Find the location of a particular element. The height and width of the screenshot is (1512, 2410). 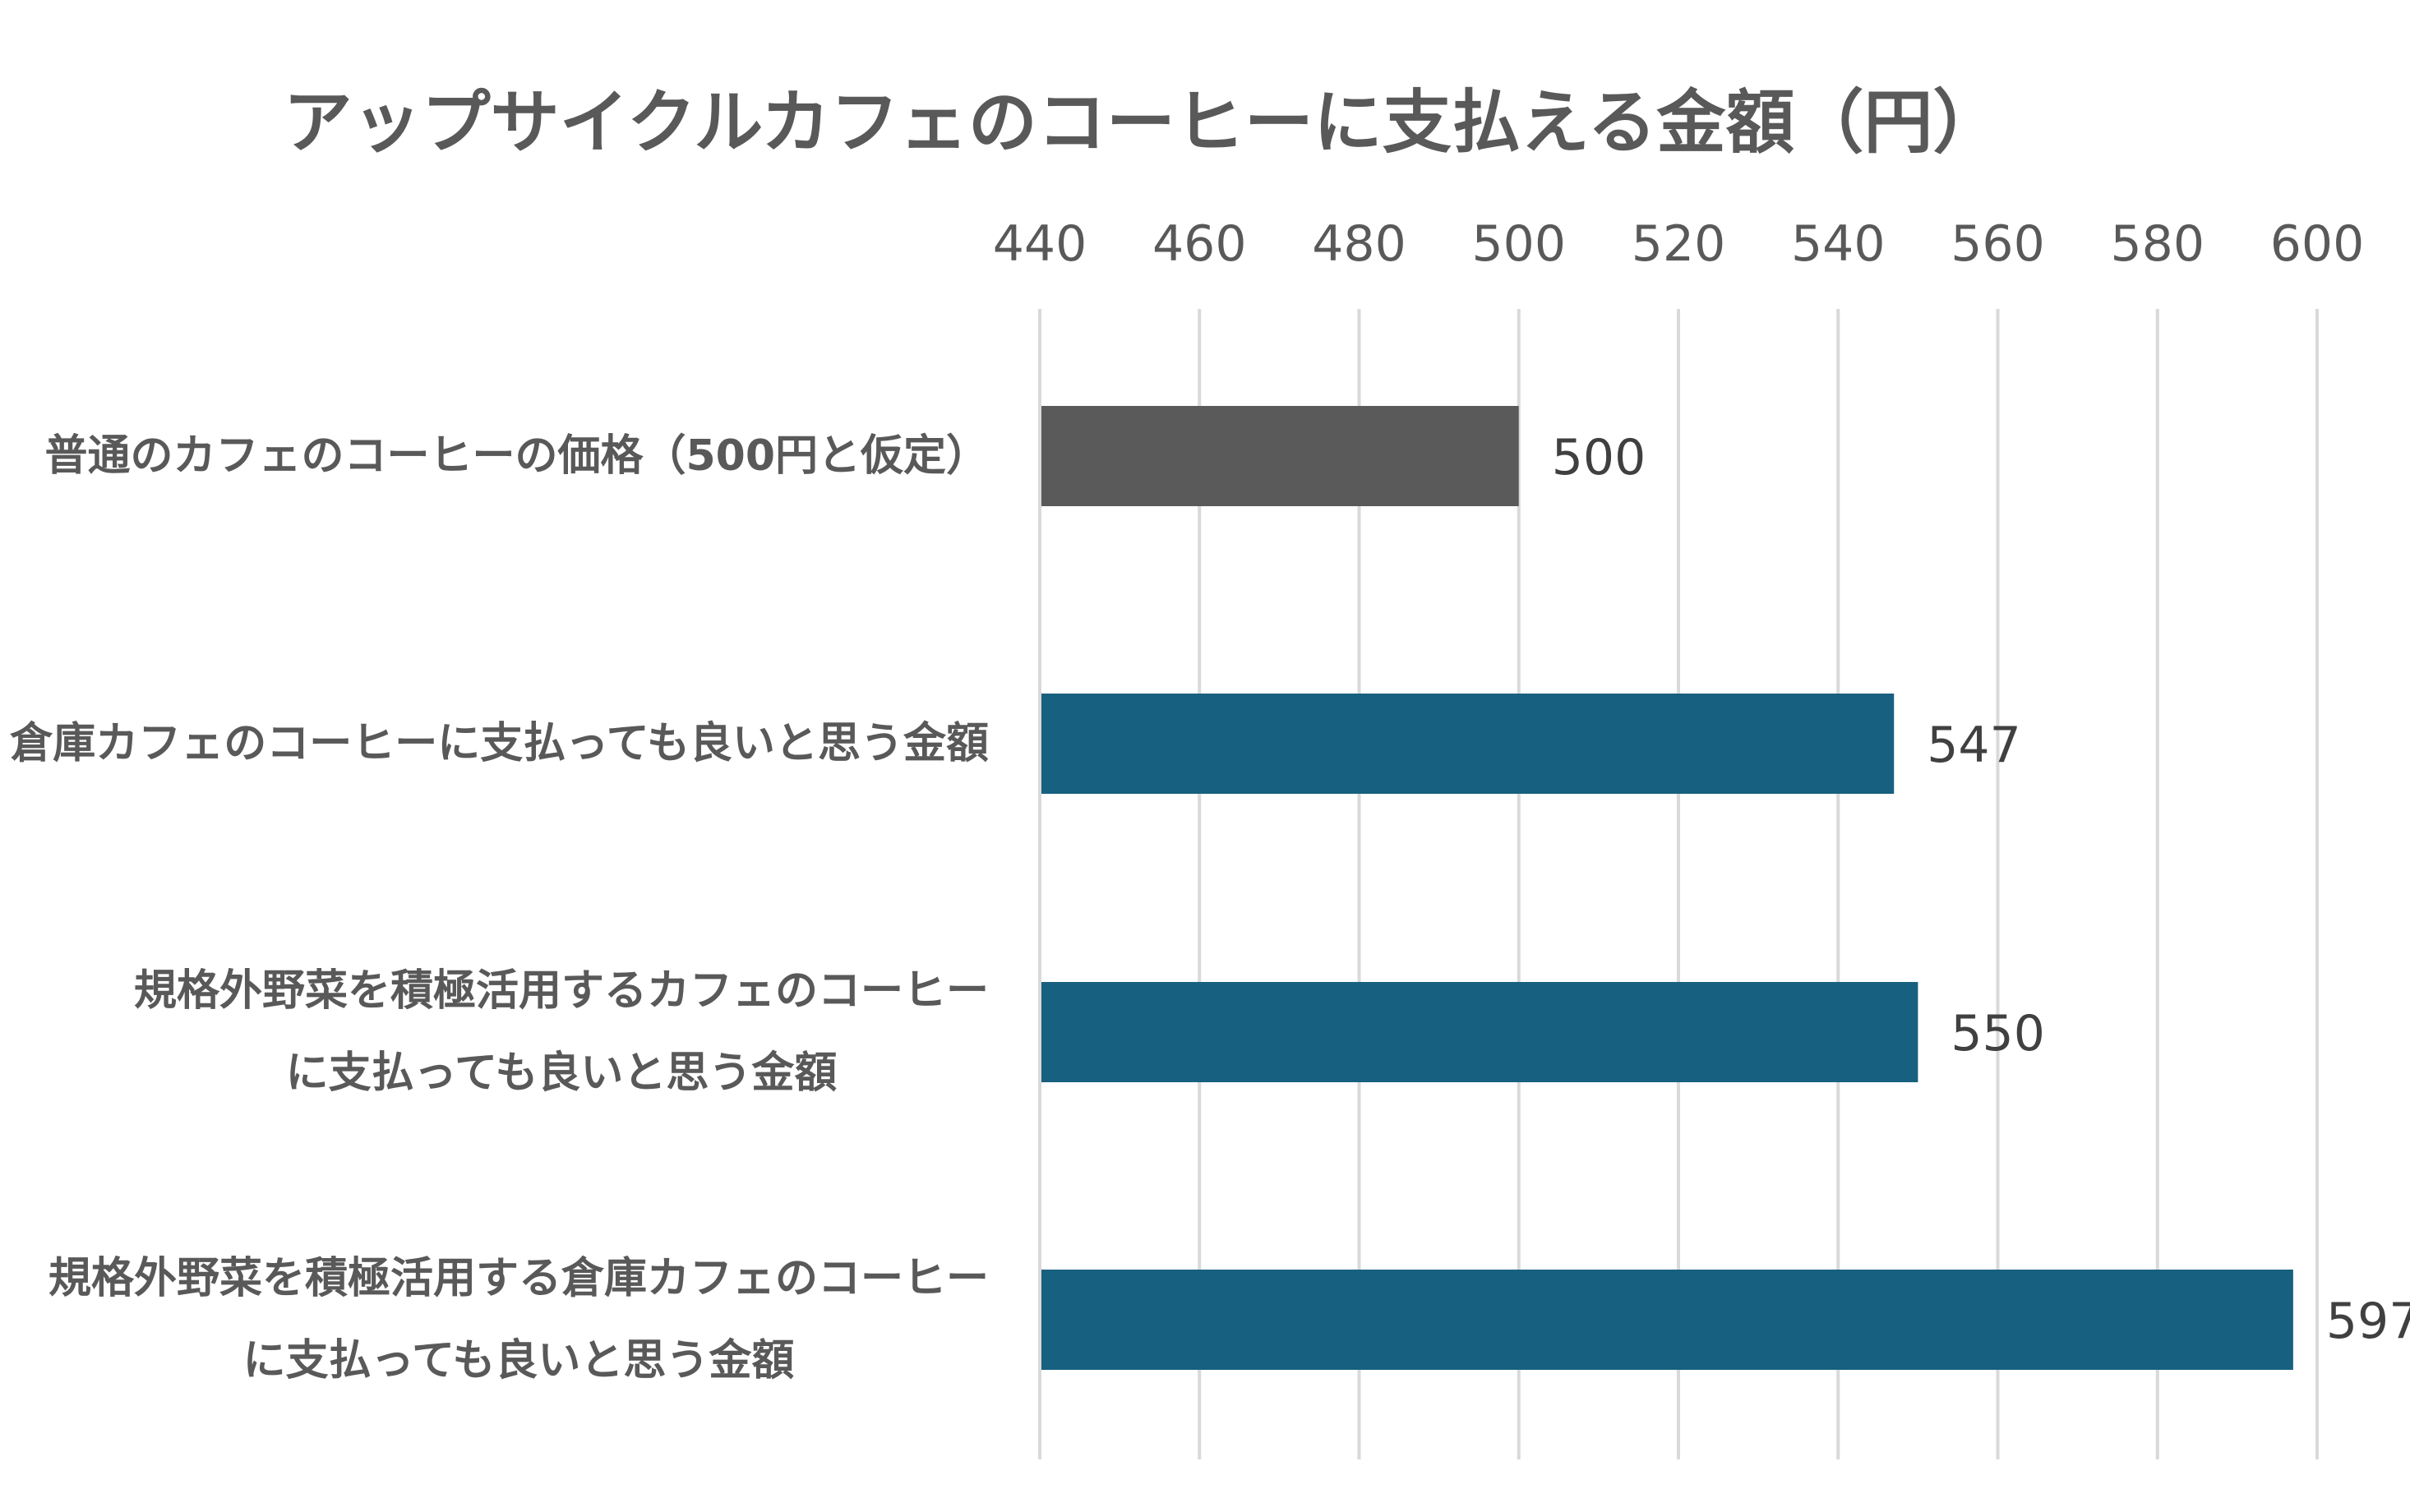

x-tick-label: 480 is located at coordinates (1359, 244).